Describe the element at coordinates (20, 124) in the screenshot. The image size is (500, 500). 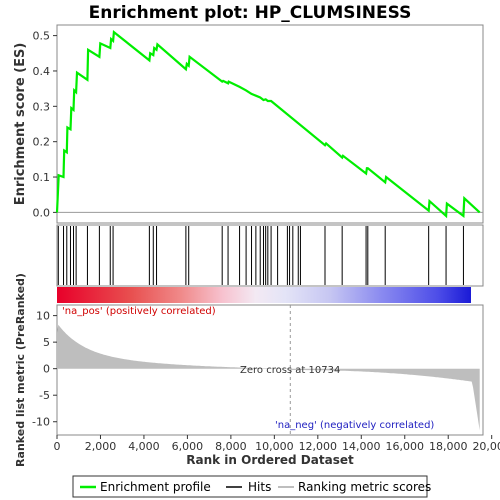
I see `es-y-axis-label: Enrichment score (ES)` at that location.